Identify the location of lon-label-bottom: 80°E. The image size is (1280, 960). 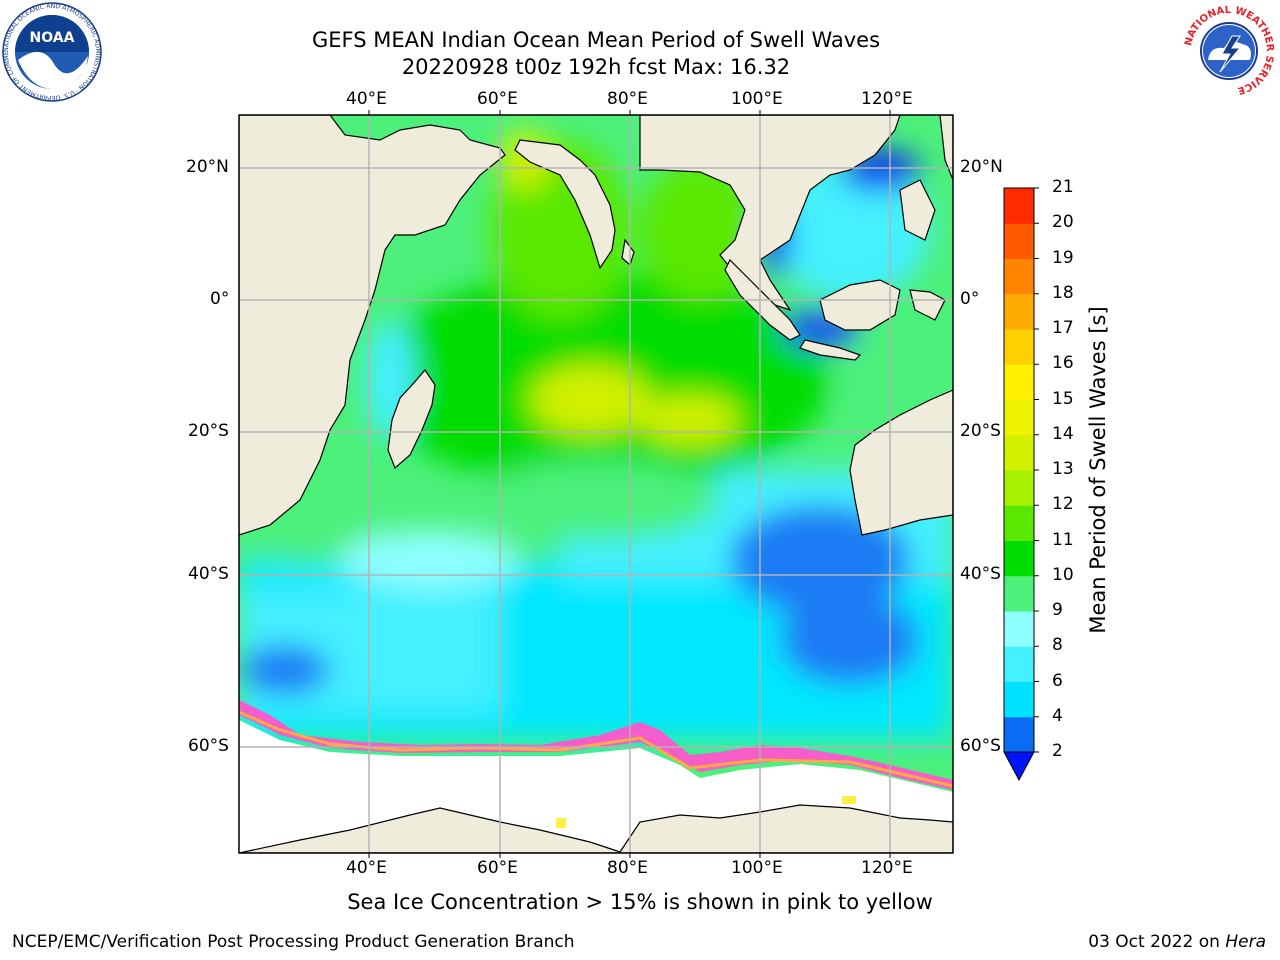
(627, 868).